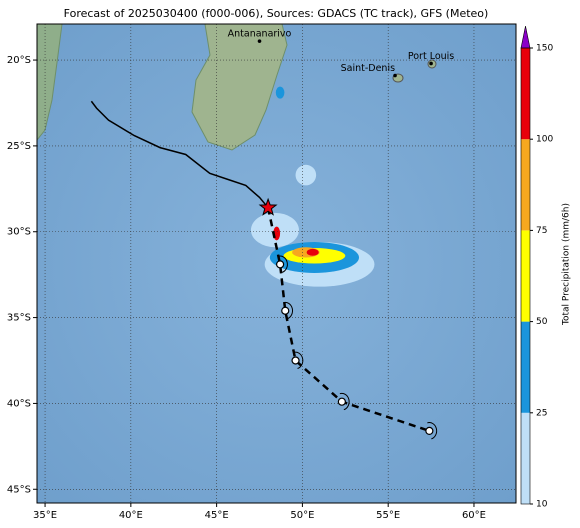  Describe the element at coordinates (525, 37) in the screenshot. I see `colorbar-extend` at that location.